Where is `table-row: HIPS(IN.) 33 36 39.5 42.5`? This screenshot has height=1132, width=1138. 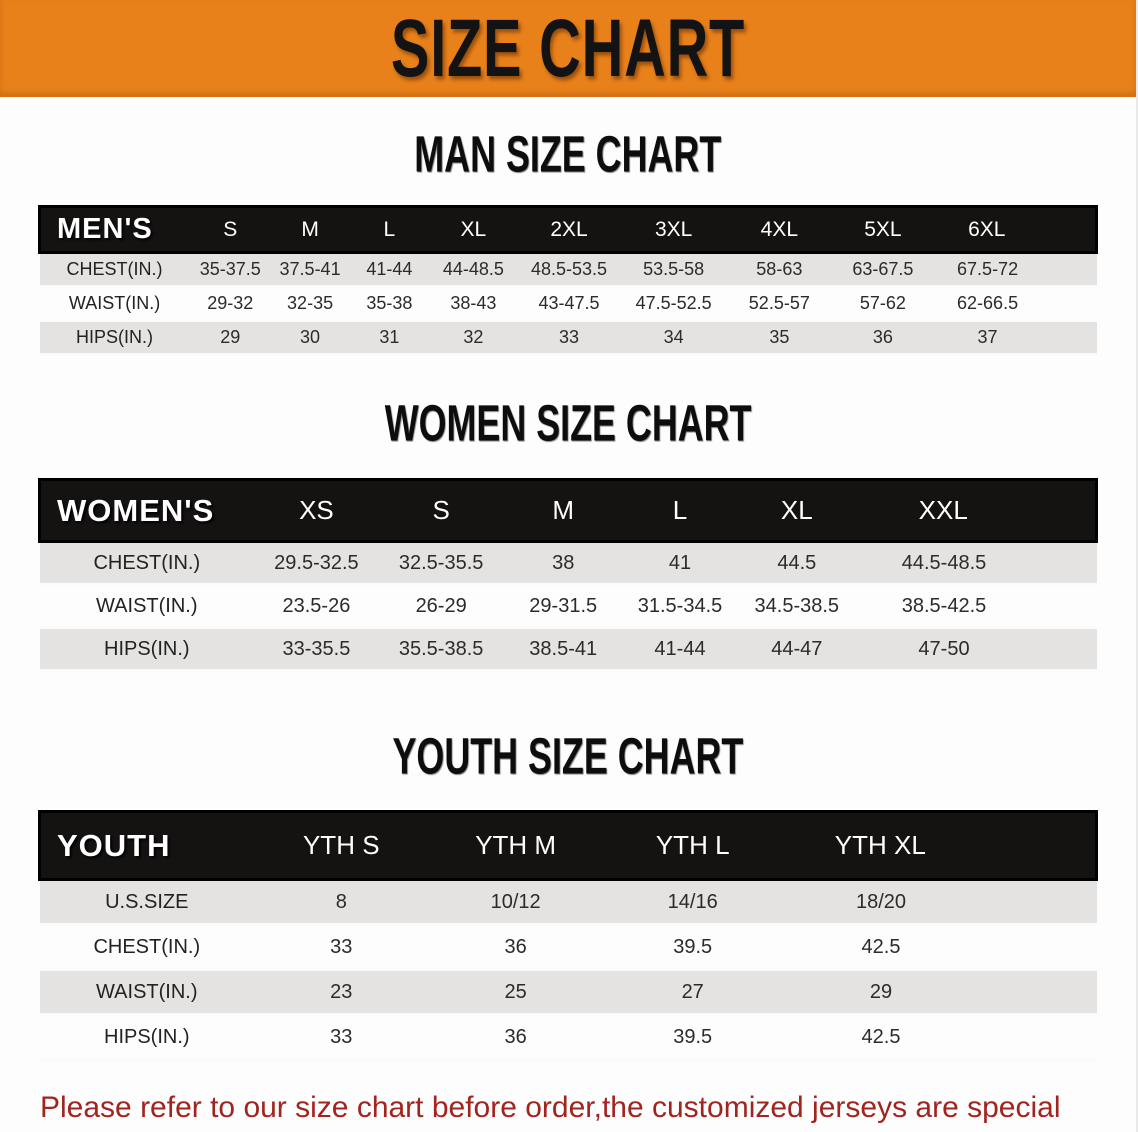 table-row: HIPS(IN.) 33 36 39.5 42.5 is located at coordinates (568, 1037).